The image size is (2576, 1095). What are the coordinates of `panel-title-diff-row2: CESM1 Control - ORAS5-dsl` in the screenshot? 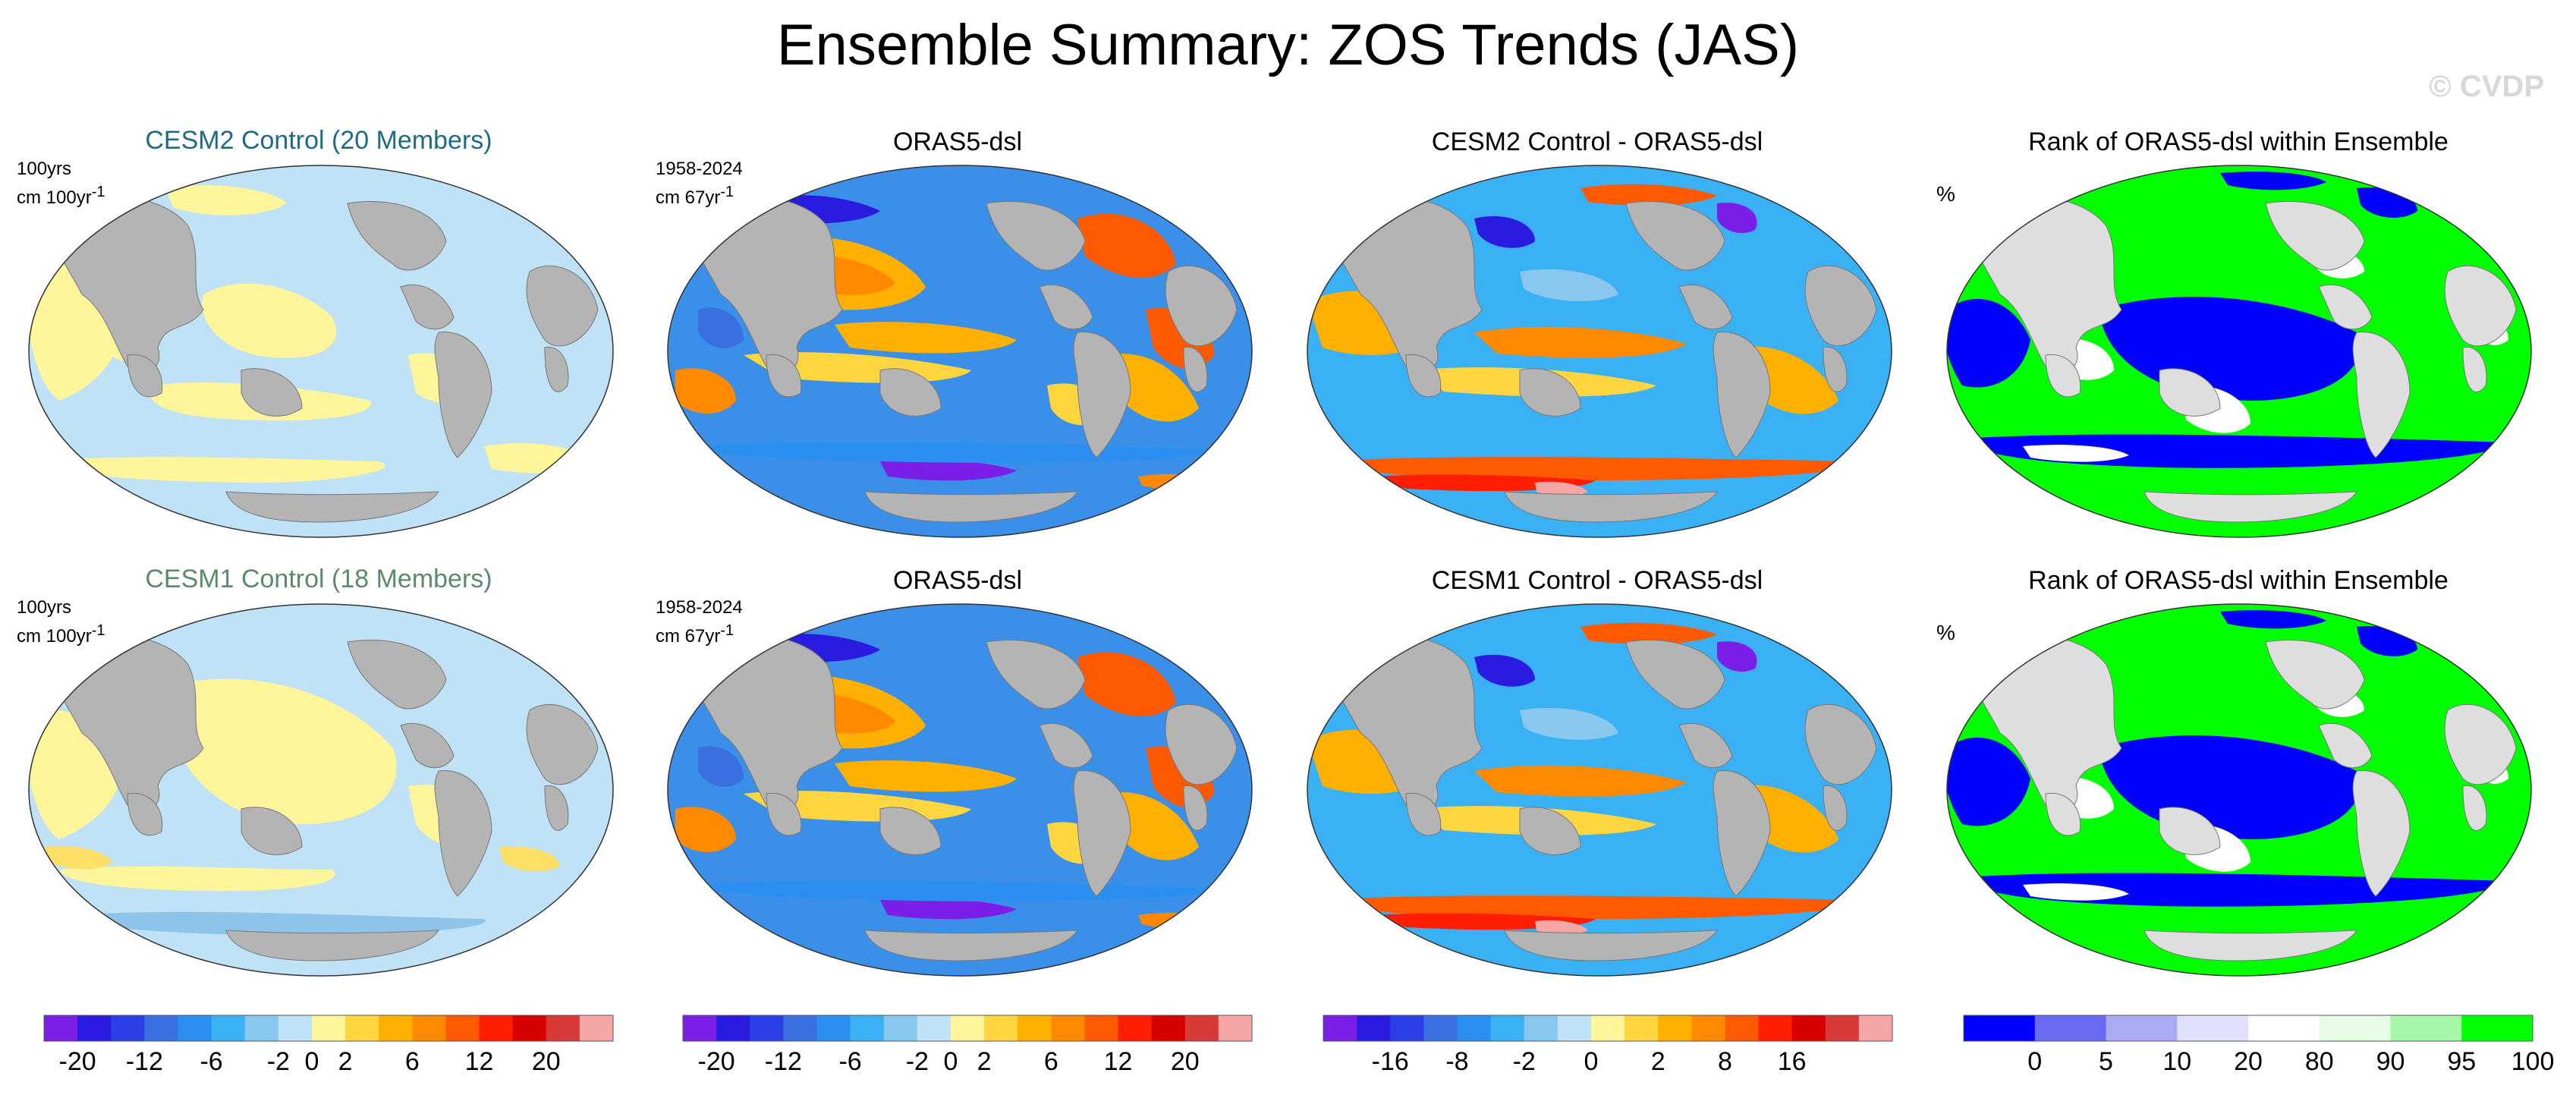 It's located at (1597, 580).